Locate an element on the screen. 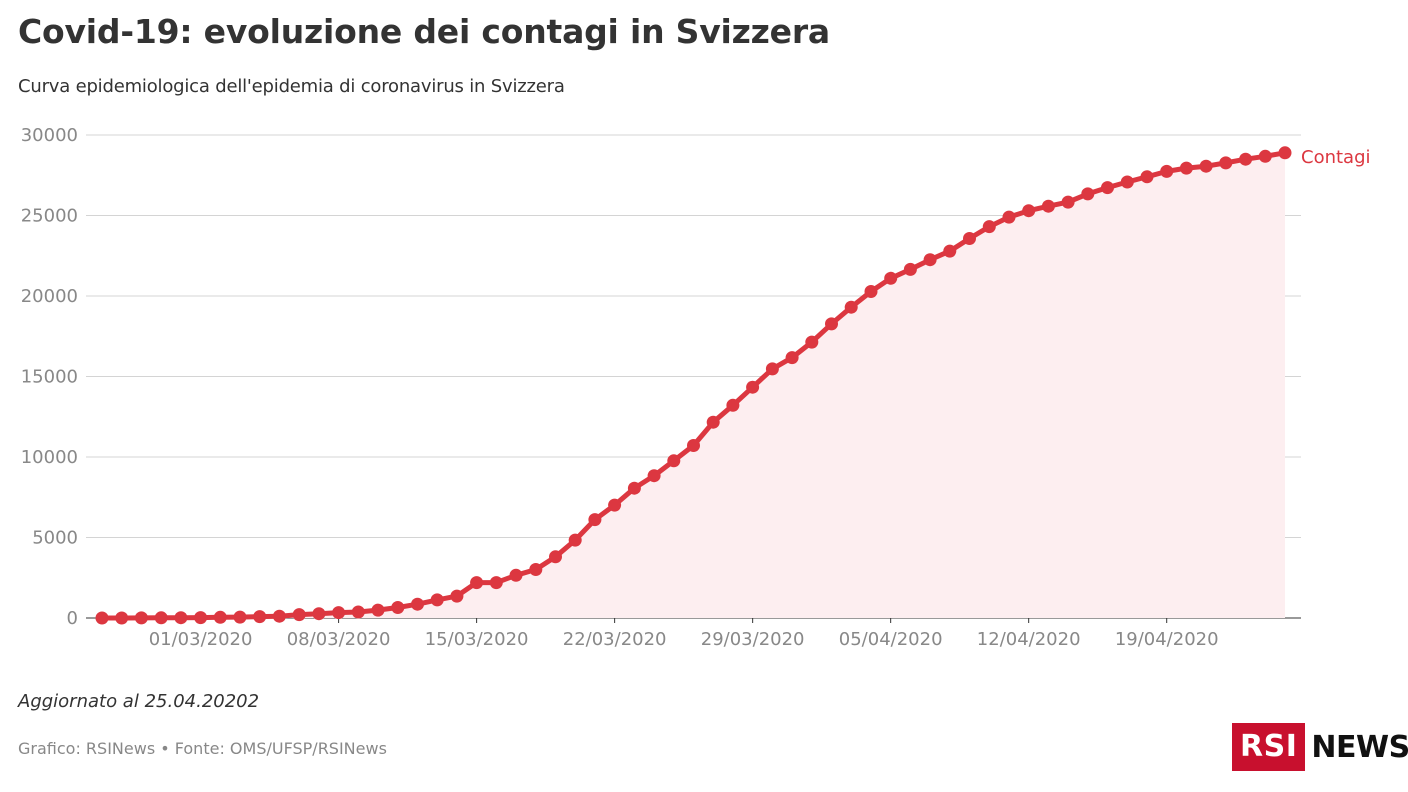  y-tick-label: 5000 is located at coordinates (55, 538).